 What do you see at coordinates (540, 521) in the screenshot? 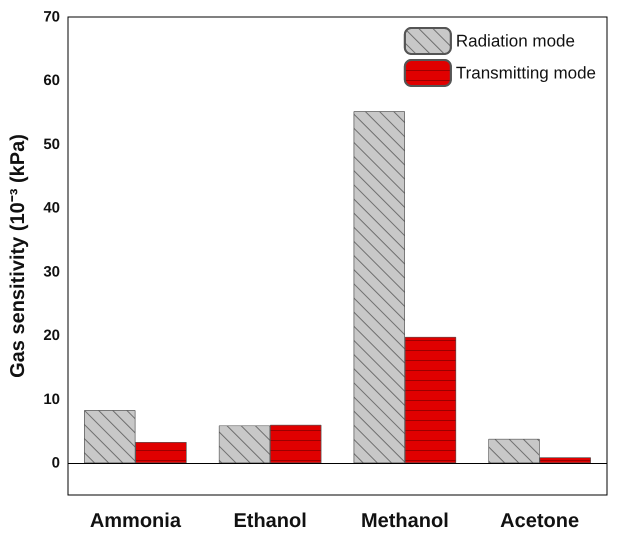
I see `x-tick-label: Acetone` at bounding box center [540, 521].